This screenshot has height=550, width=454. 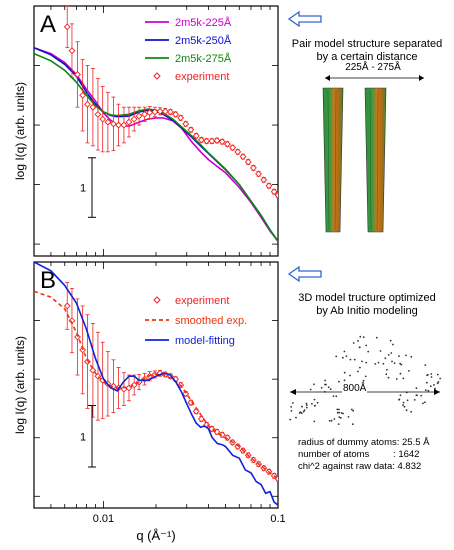 I want to click on legend-label-smoothed-exp-: smoothed exp., so click(x=211, y=321).